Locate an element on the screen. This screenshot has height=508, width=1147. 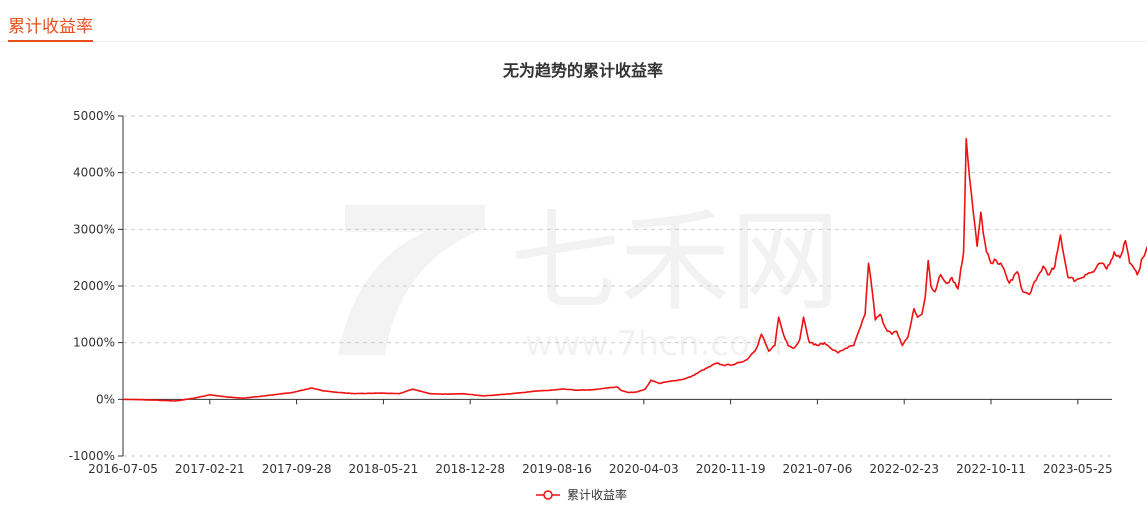
chart-title: 无为趋势的累计收益率 is located at coordinates (582, 70).